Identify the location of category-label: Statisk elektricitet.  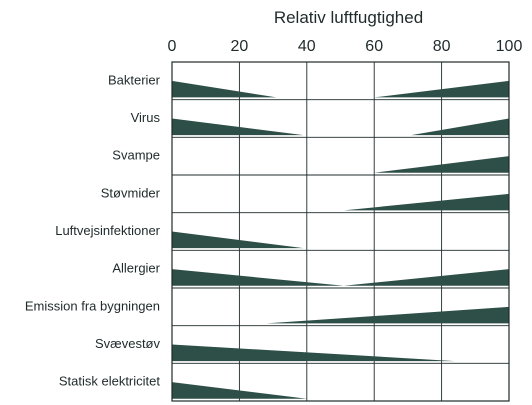
(110, 381).